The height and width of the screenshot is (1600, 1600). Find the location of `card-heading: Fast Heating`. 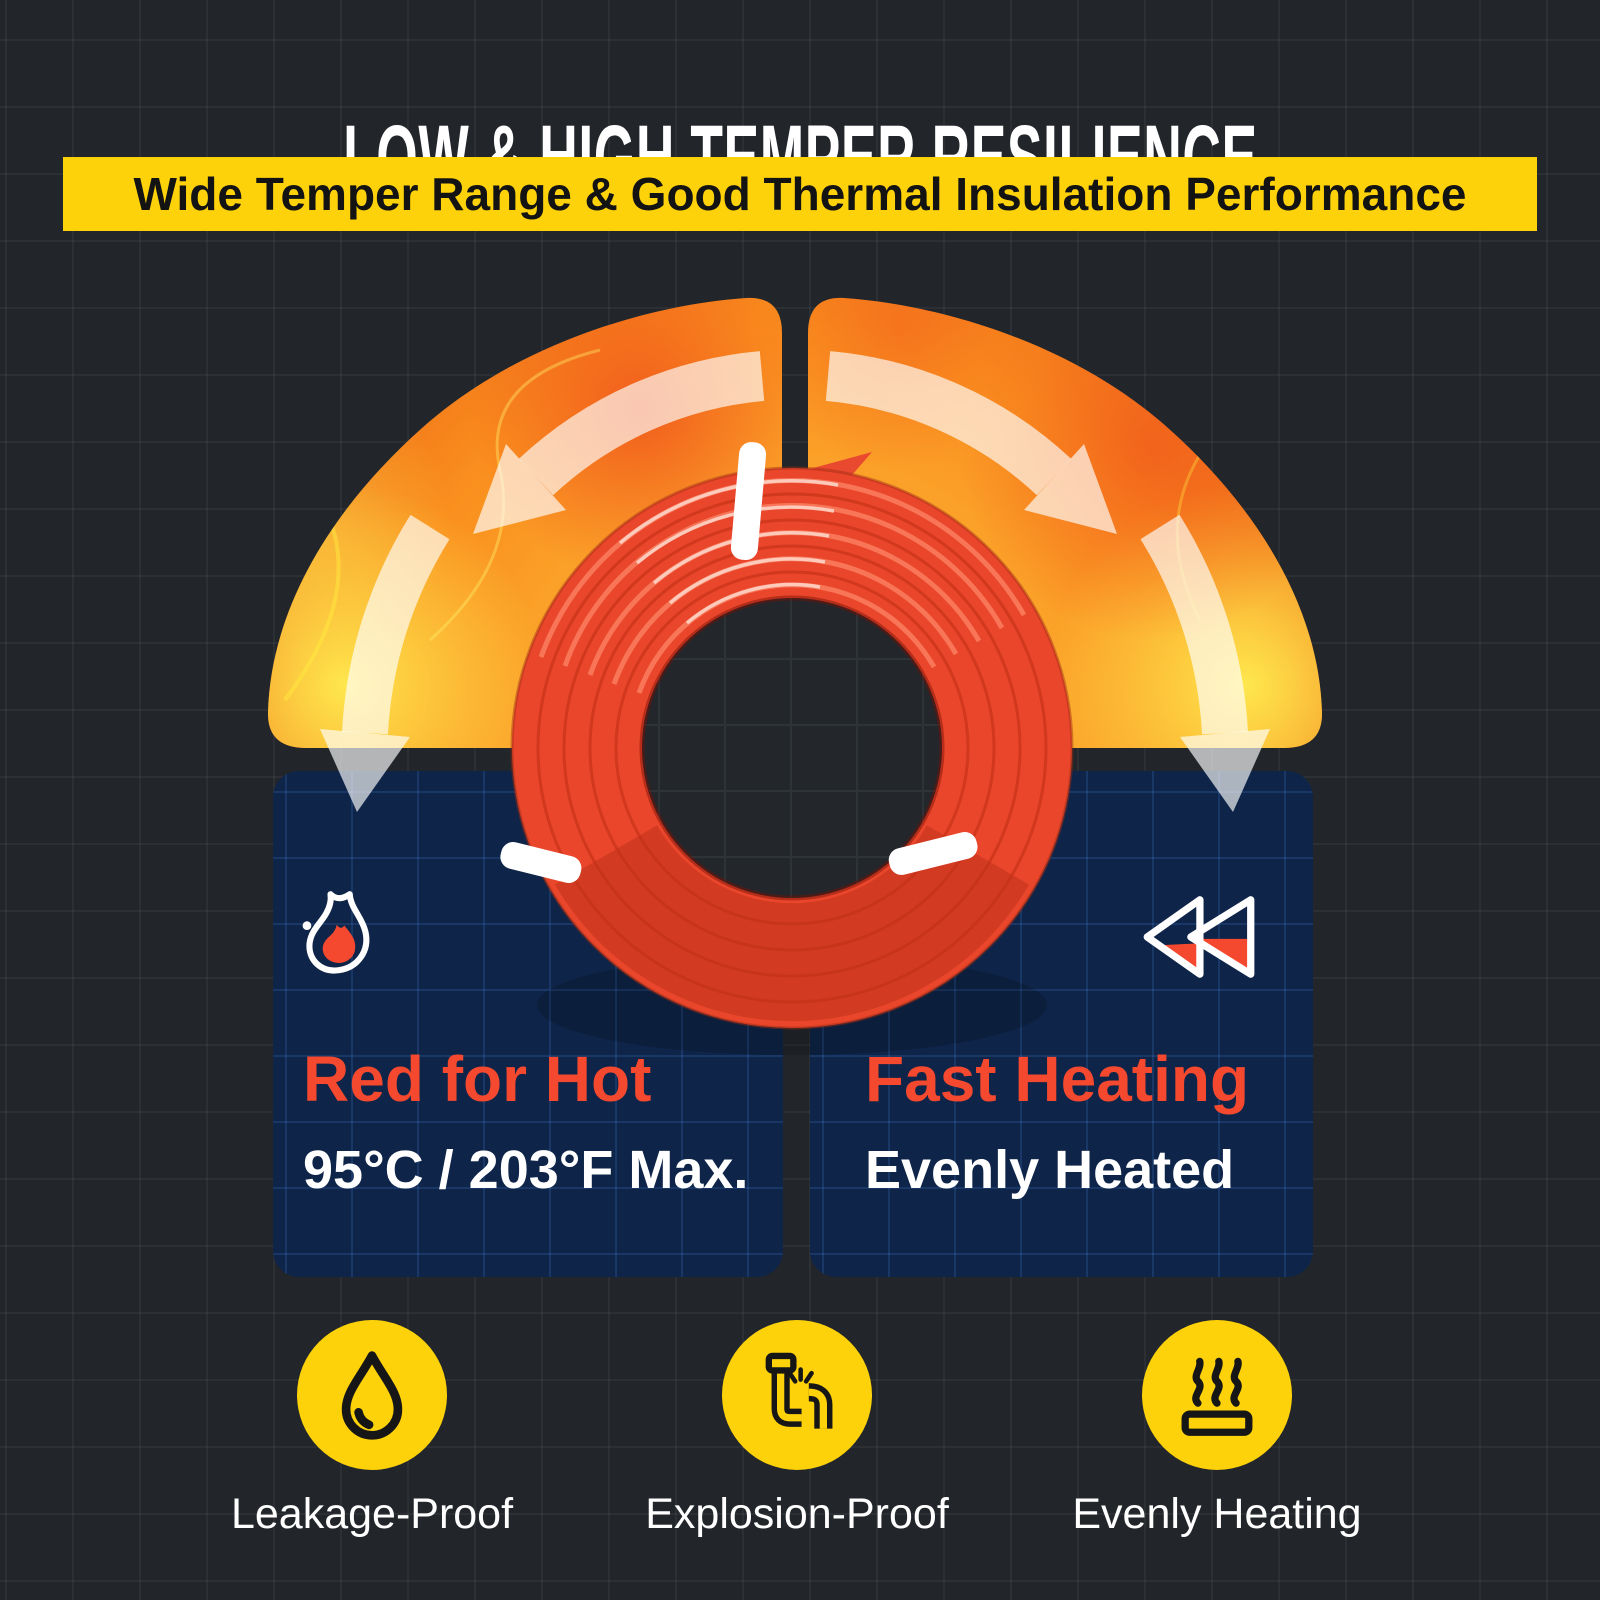

card-heading: Fast Heating is located at coordinates (1057, 1079).